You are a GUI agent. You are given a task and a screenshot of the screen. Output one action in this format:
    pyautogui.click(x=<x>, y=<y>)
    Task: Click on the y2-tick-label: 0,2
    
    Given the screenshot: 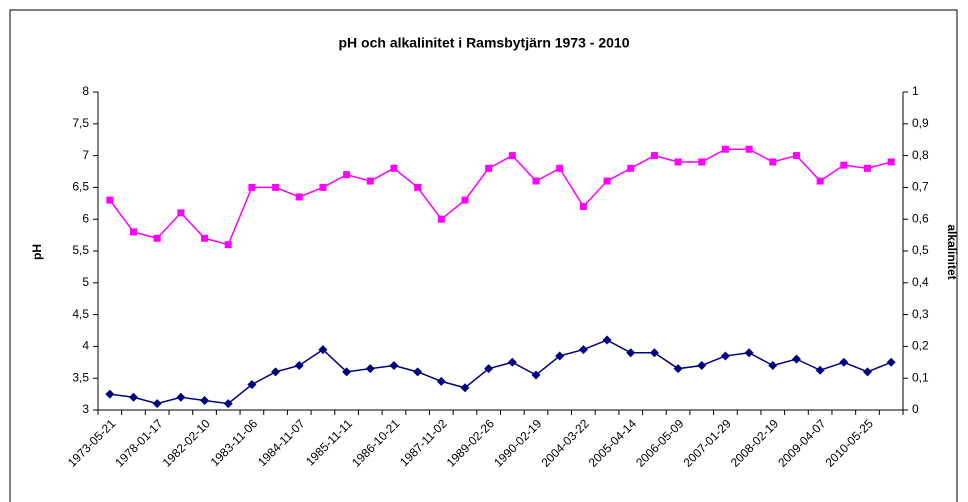 What is the action you would take?
    pyautogui.click(x=920, y=346)
    